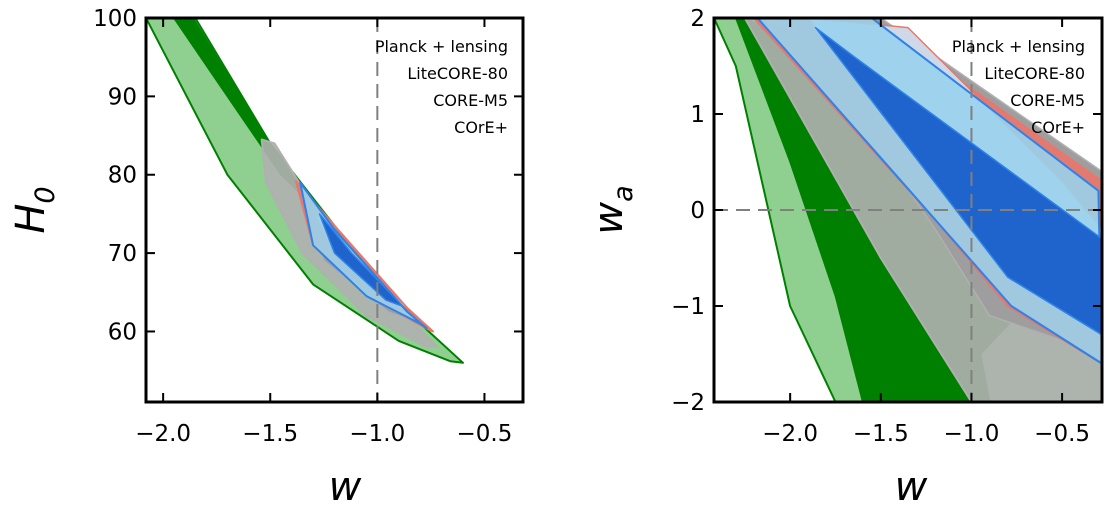 This screenshot has height=510, width=1107. Describe the element at coordinates (623, 193) in the screenshot. I see `y-axis-label-wa-subscript: a` at that location.